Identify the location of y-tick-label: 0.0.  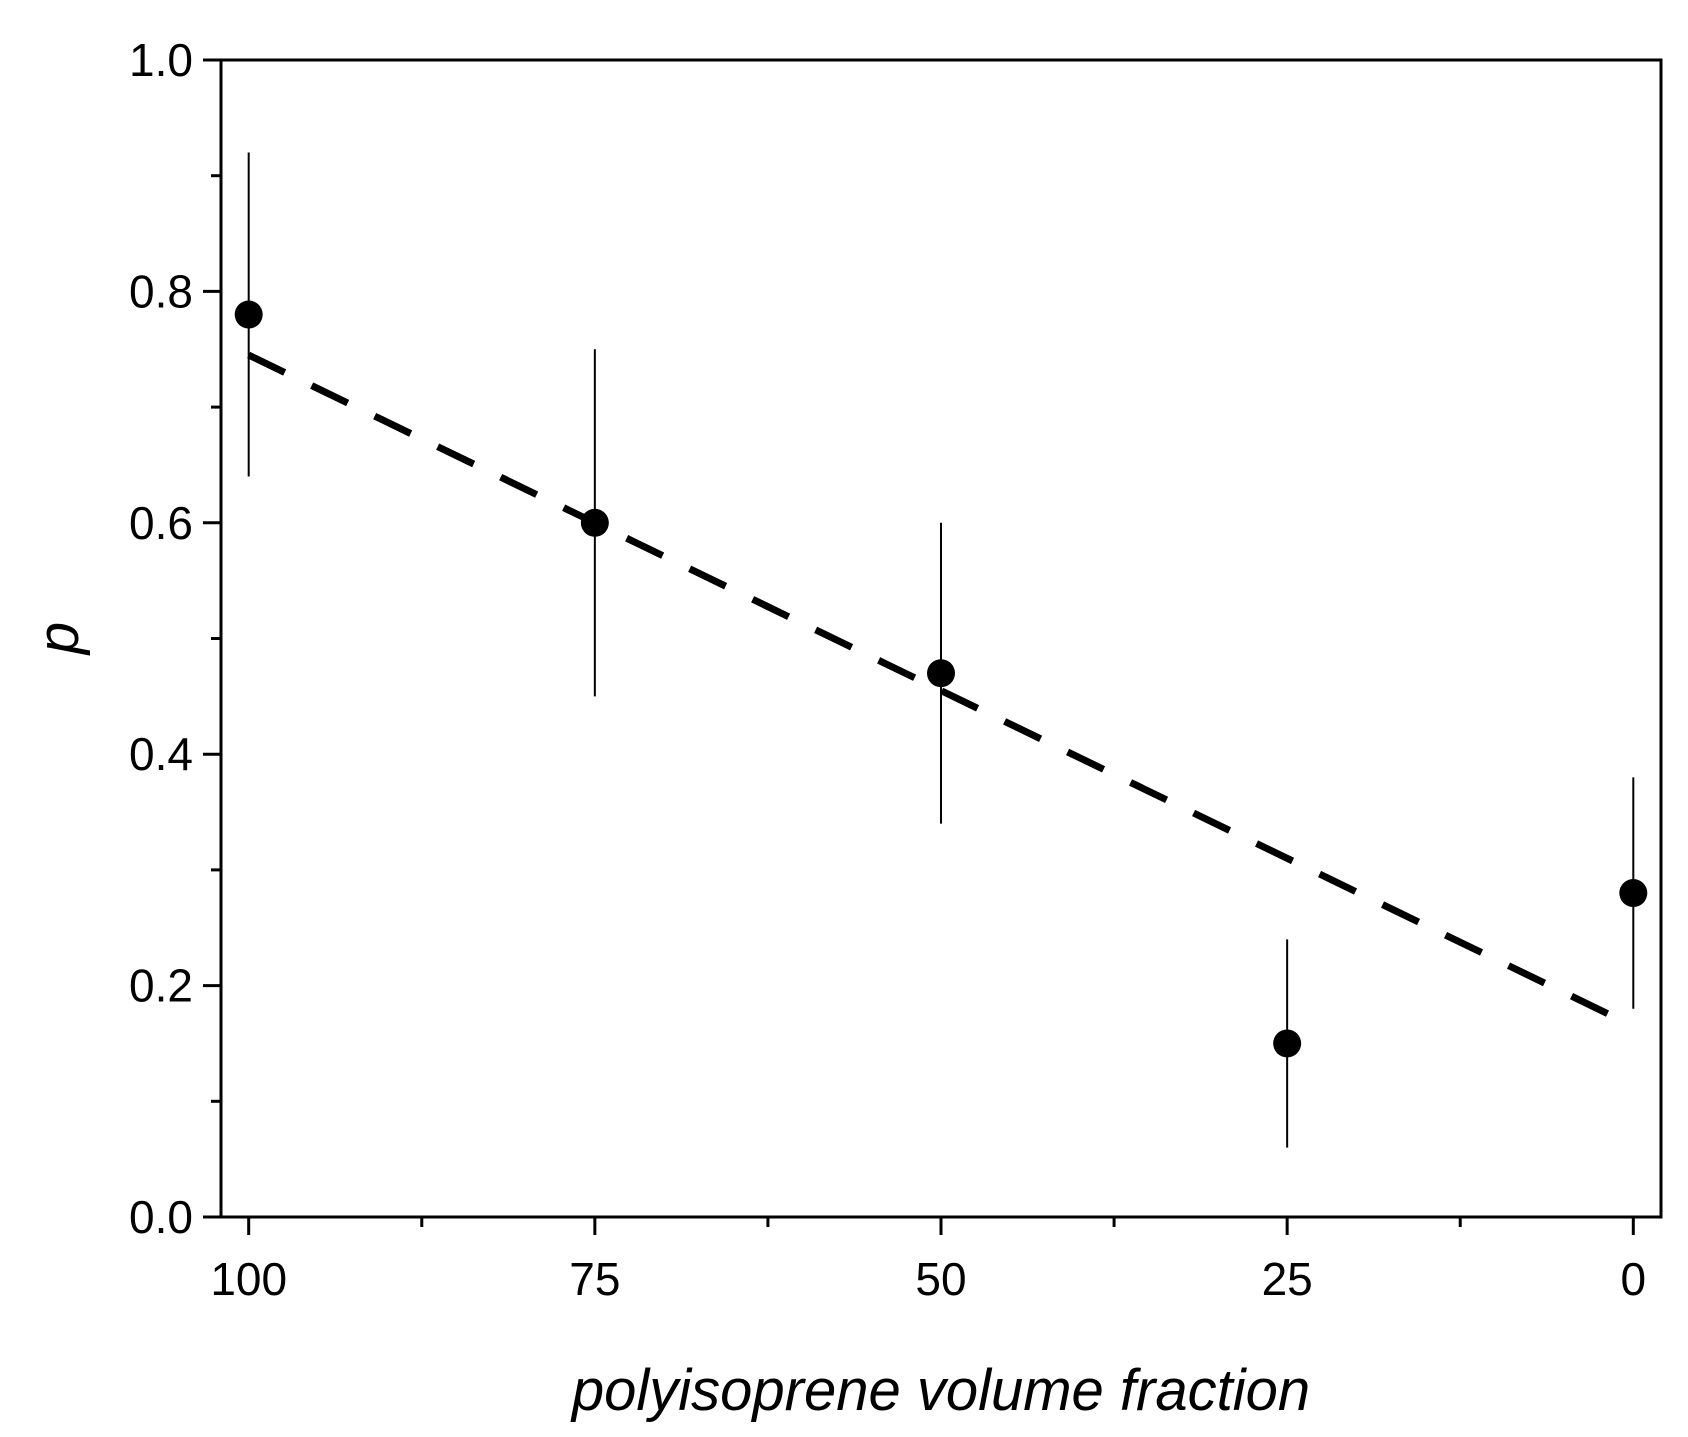
(161, 1217).